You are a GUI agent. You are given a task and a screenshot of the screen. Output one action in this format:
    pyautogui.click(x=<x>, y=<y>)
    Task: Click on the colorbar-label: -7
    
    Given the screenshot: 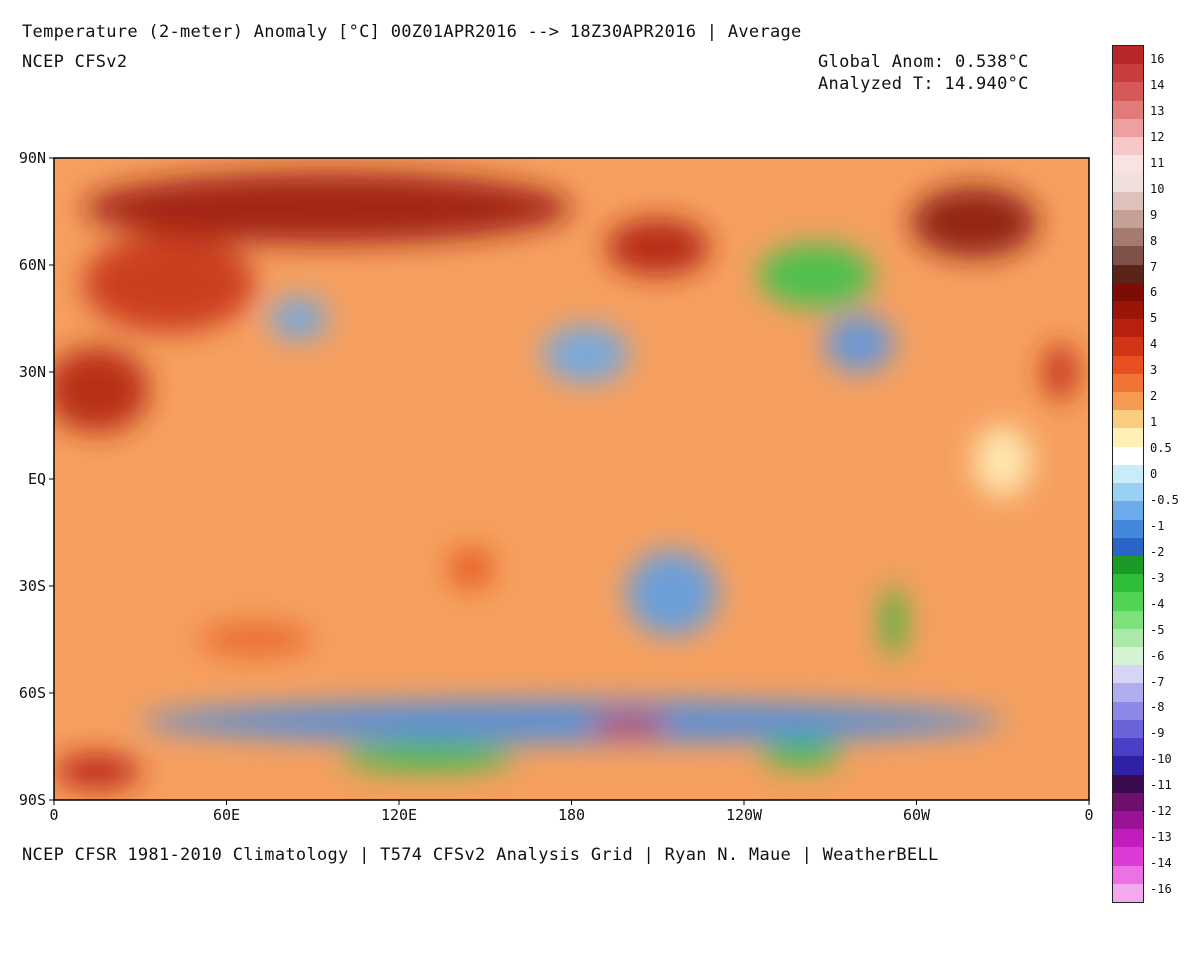 What is the action you would take?
    pyautogui.click(x=1157, y=681)
    